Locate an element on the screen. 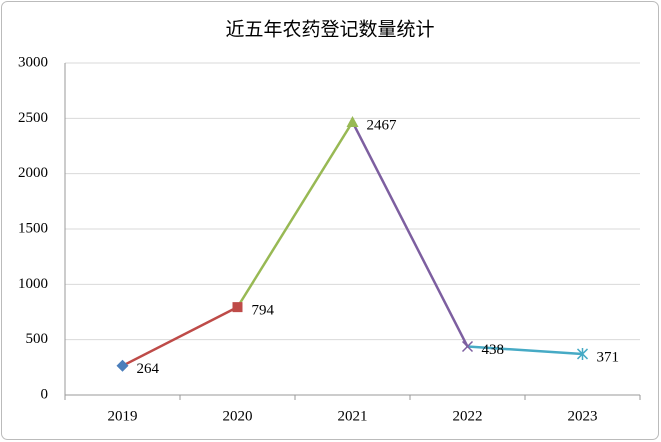 The height and width of the screenshot is (442, 661). y-tick-label: 2500 is located at coordinates (33, 118).